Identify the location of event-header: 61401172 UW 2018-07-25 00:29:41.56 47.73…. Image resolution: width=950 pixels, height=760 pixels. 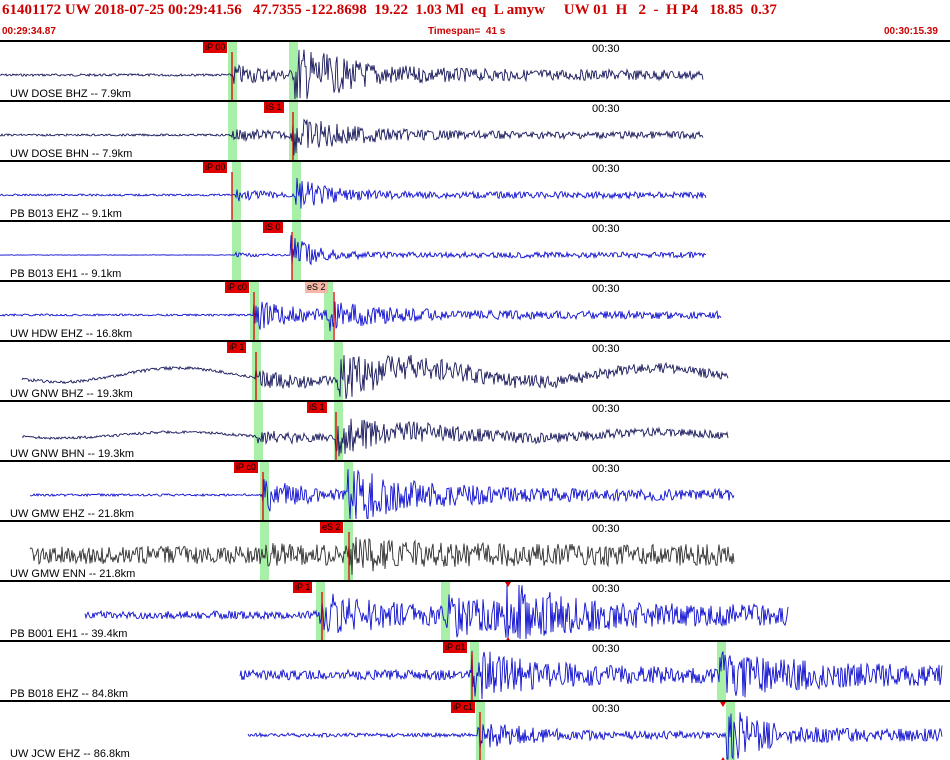
(475, 20).